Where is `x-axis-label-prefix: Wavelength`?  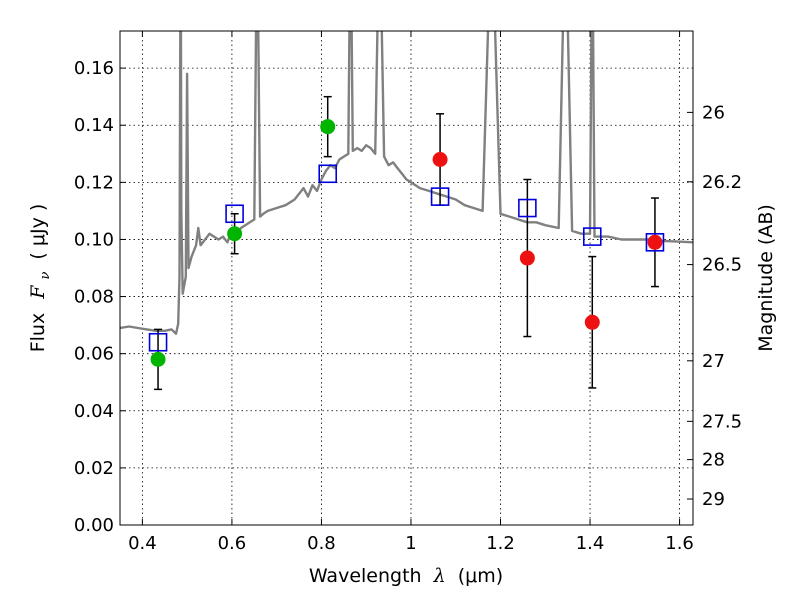
x-axis-label-prefix: Wavelength is located at coordinates (365, 576).